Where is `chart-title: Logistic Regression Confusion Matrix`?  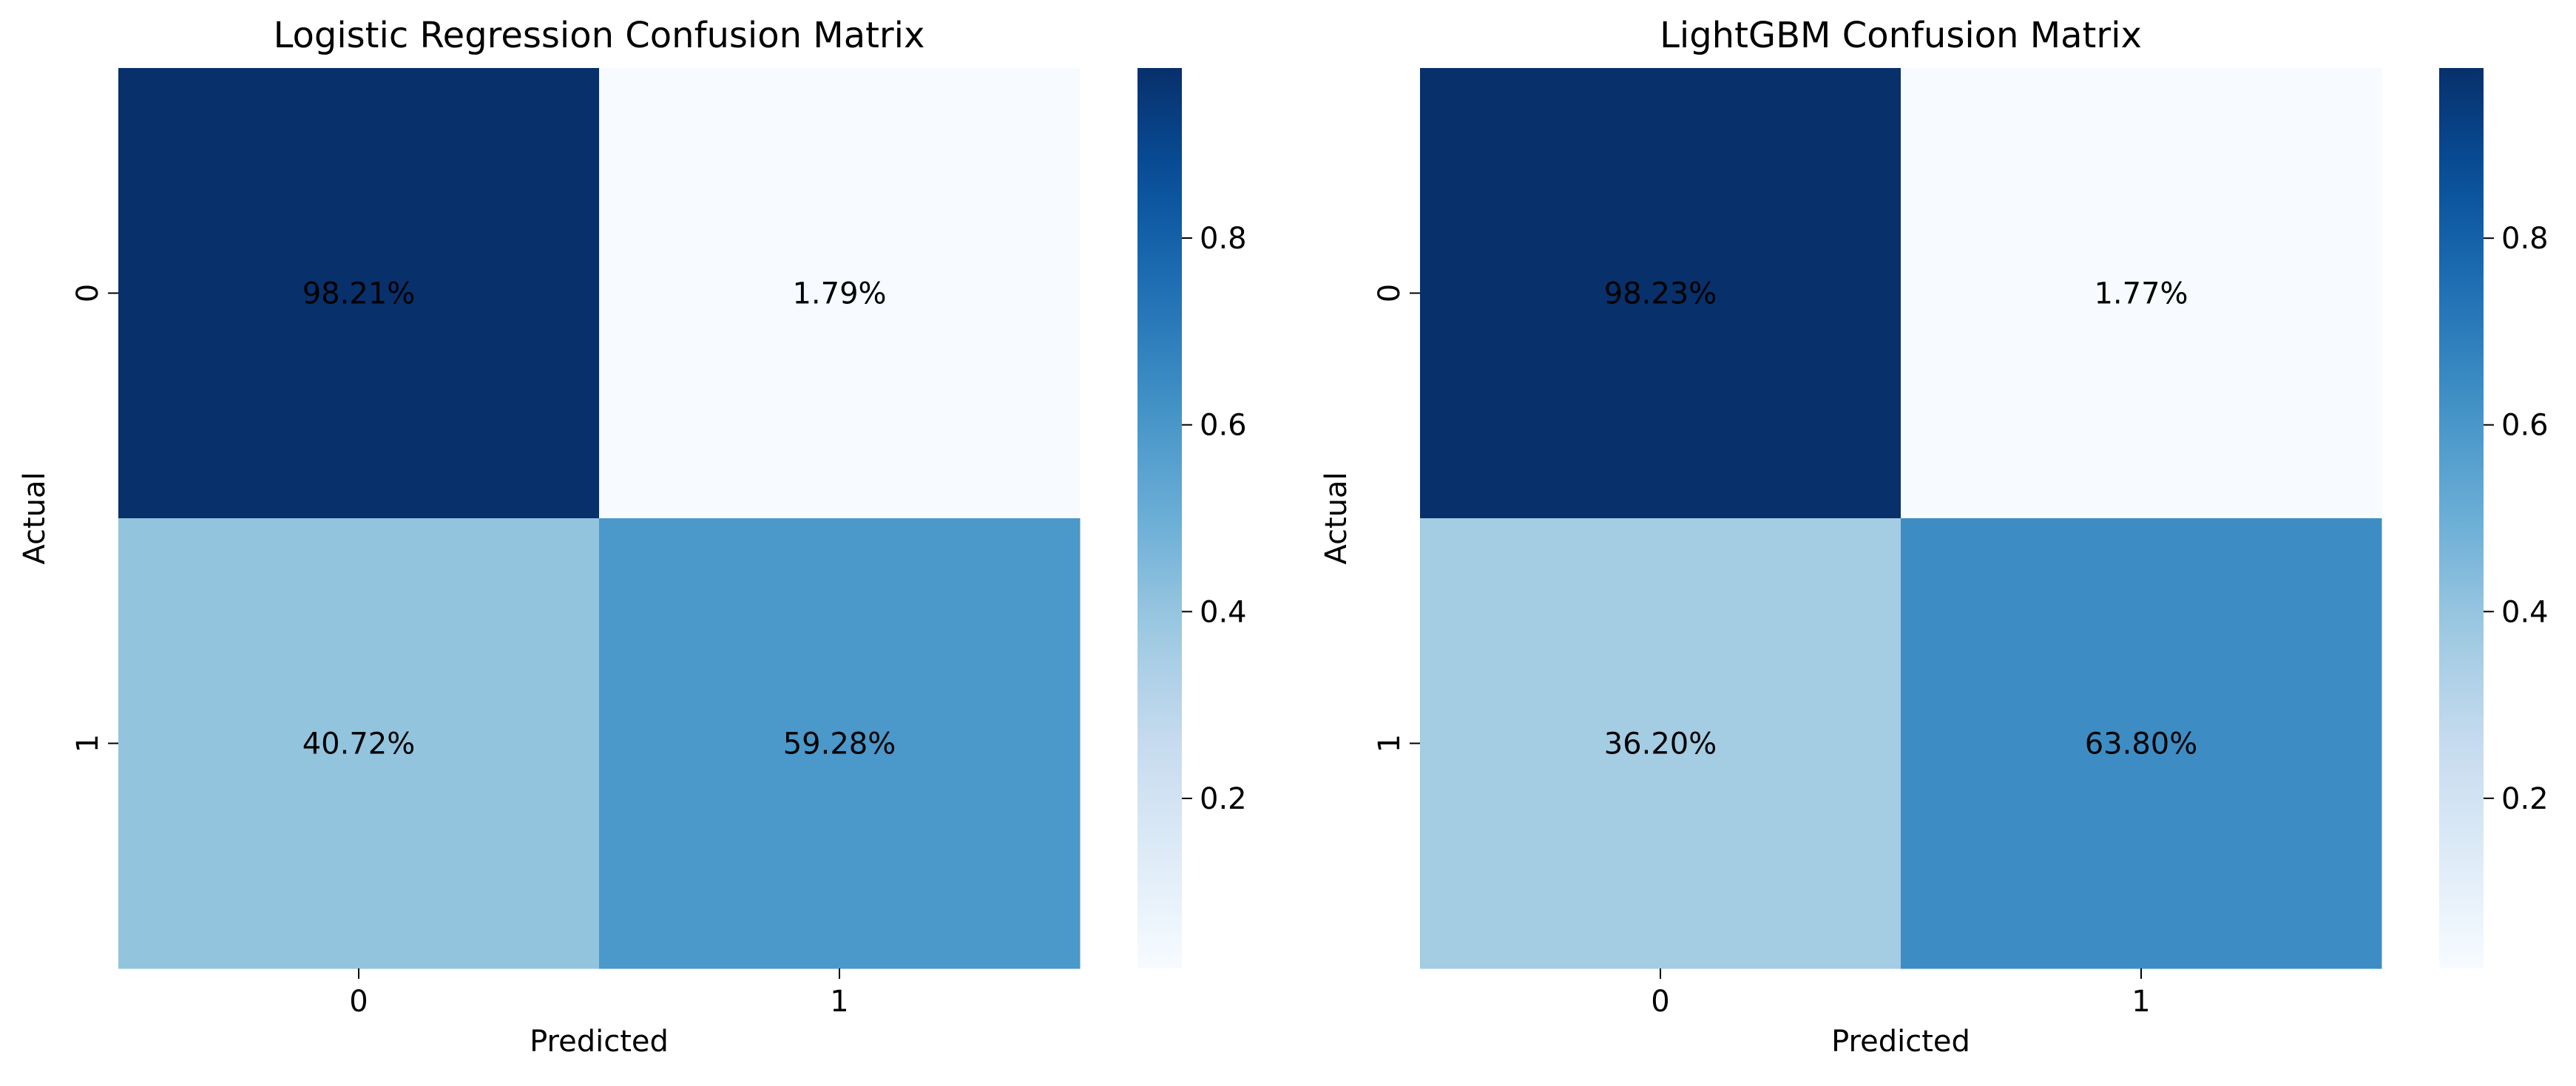
chart-title: Logistic Regression Confusion Matrix is located at coordinates (599, 35).